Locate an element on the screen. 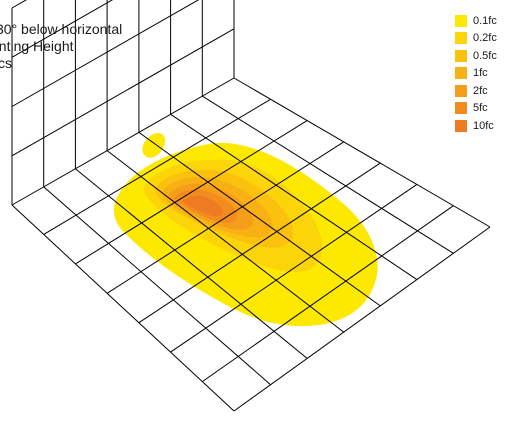  legend-item: 0.5fc is located at coordinates (476, 56).